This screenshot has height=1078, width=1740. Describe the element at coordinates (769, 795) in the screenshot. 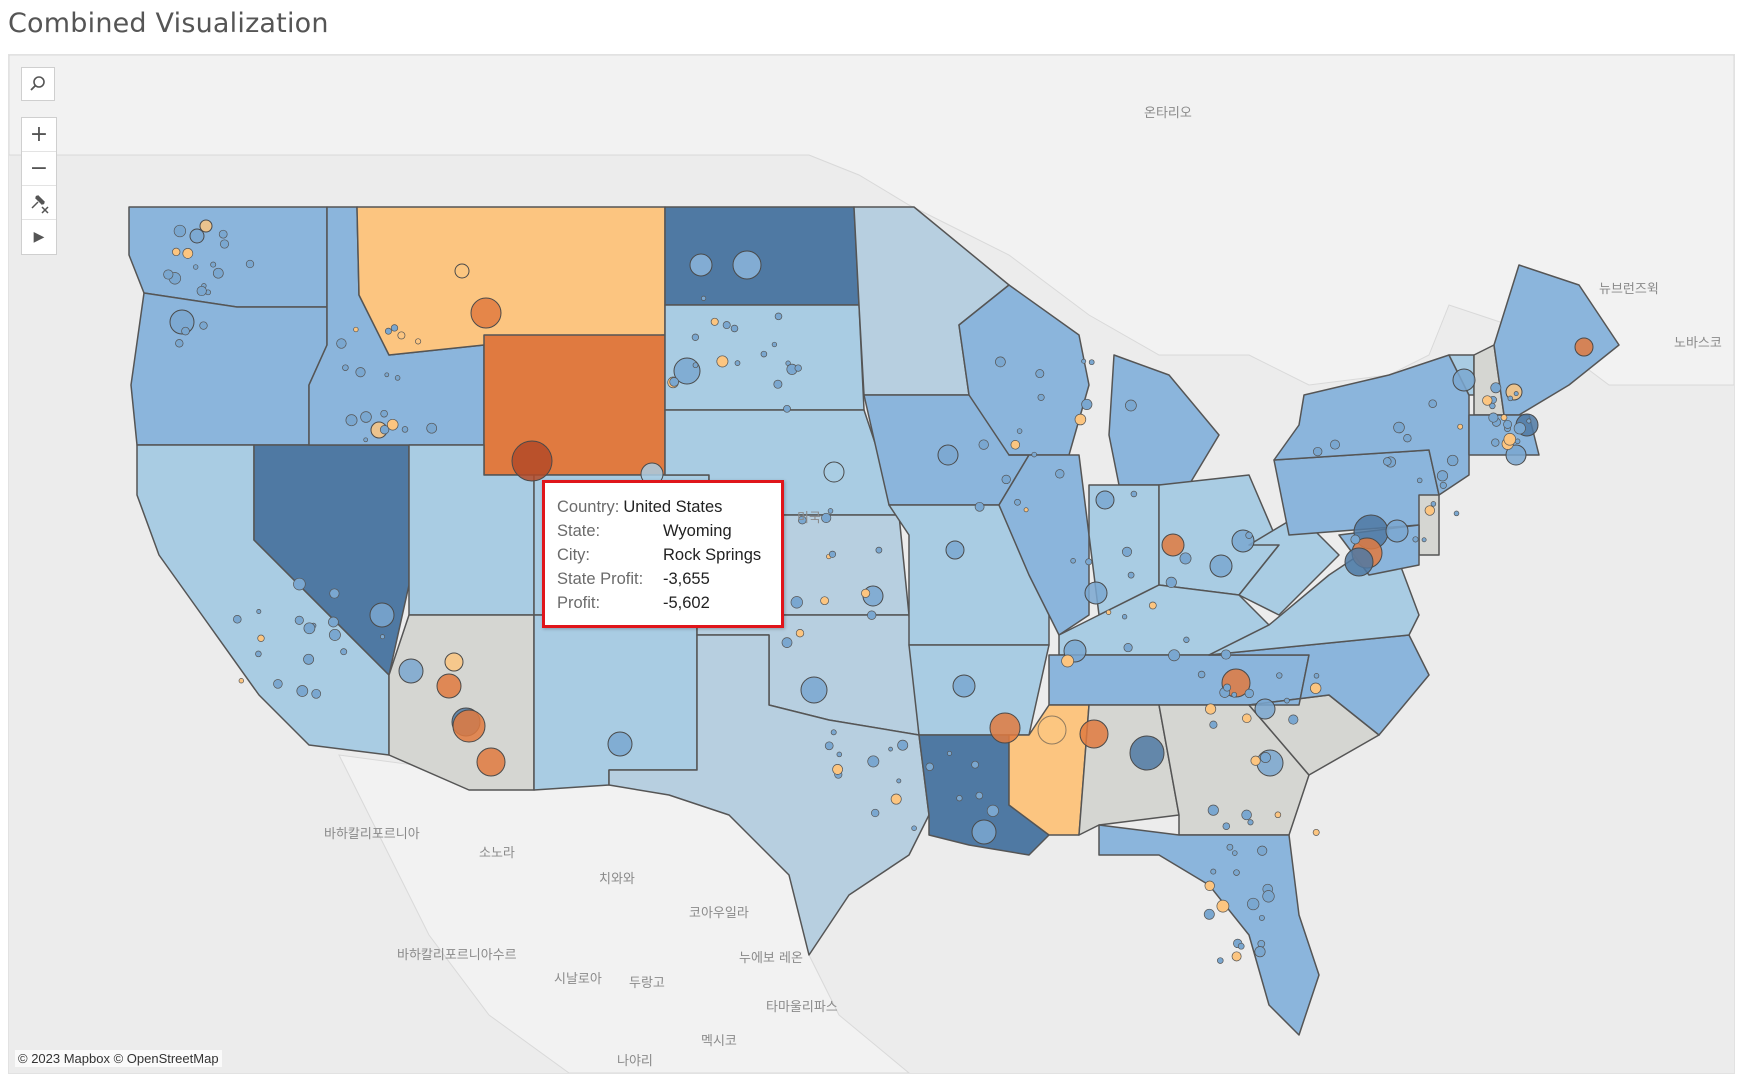

I see `state-texas` at that location.